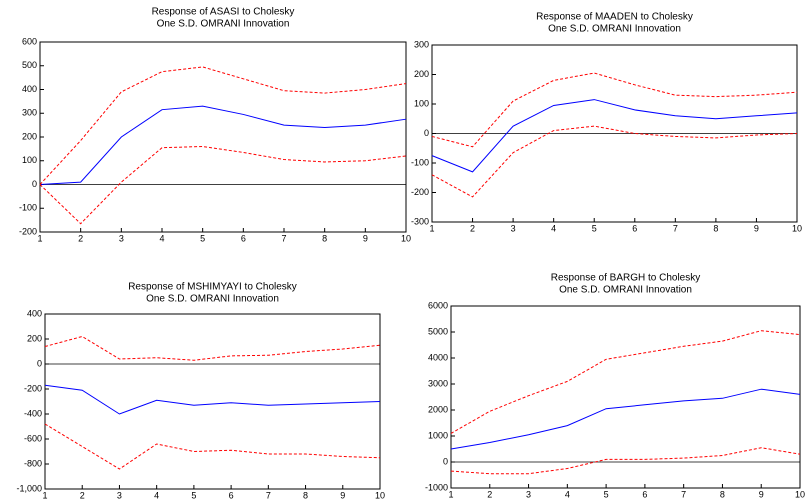 The width and height of the screenshot is (807, 499). I want to click on y-tick-label: 600, so click(29, 41).